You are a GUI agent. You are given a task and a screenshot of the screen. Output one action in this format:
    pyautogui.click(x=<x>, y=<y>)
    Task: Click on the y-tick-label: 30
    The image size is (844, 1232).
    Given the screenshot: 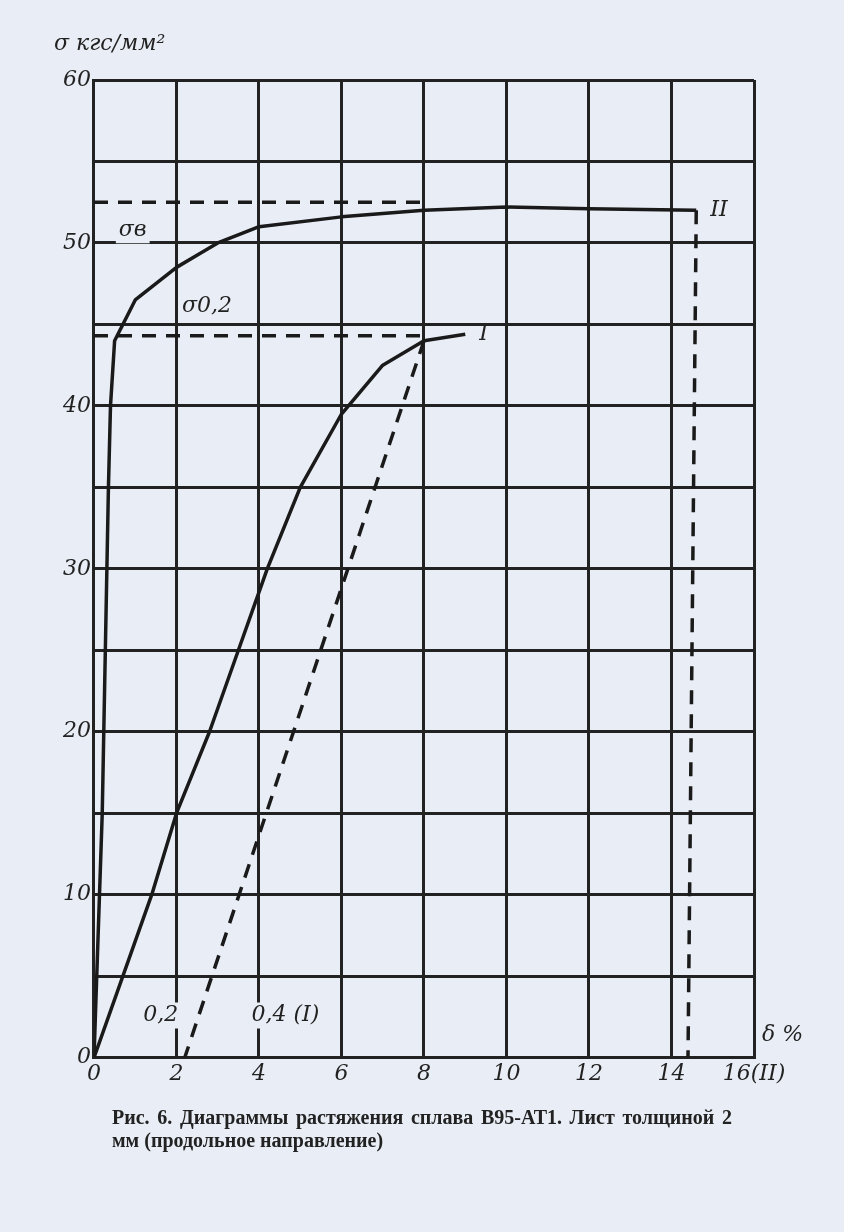 What is the action you would take?
    pyautogui.click(x=76, y=567)
    